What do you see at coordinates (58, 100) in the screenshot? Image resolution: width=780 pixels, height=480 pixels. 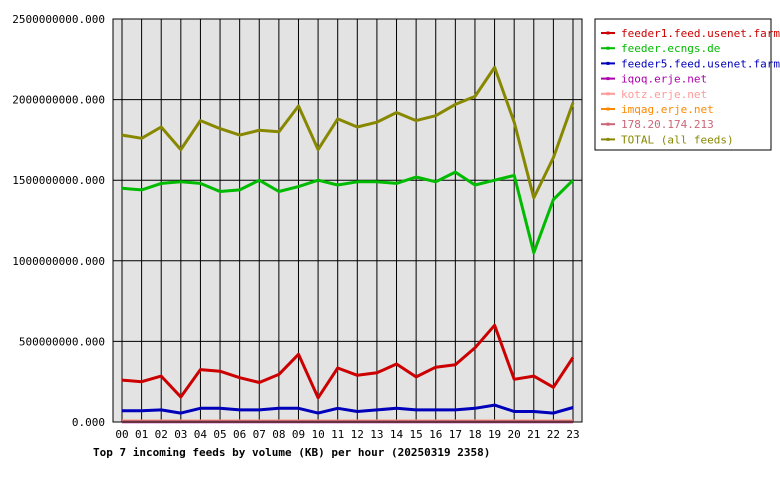 I see `y-tick-label: 2000000000.000` at bounding box center [58, 100].